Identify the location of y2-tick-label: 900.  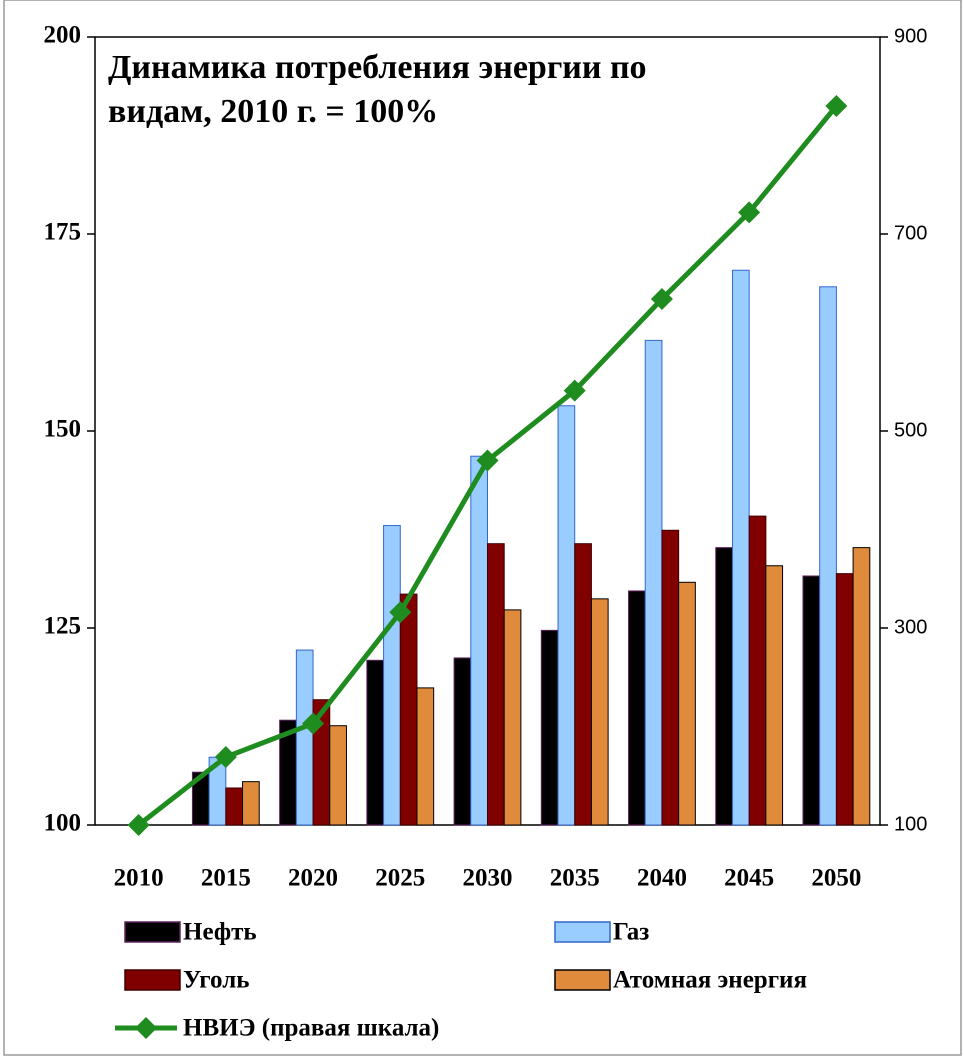
(910, 36).